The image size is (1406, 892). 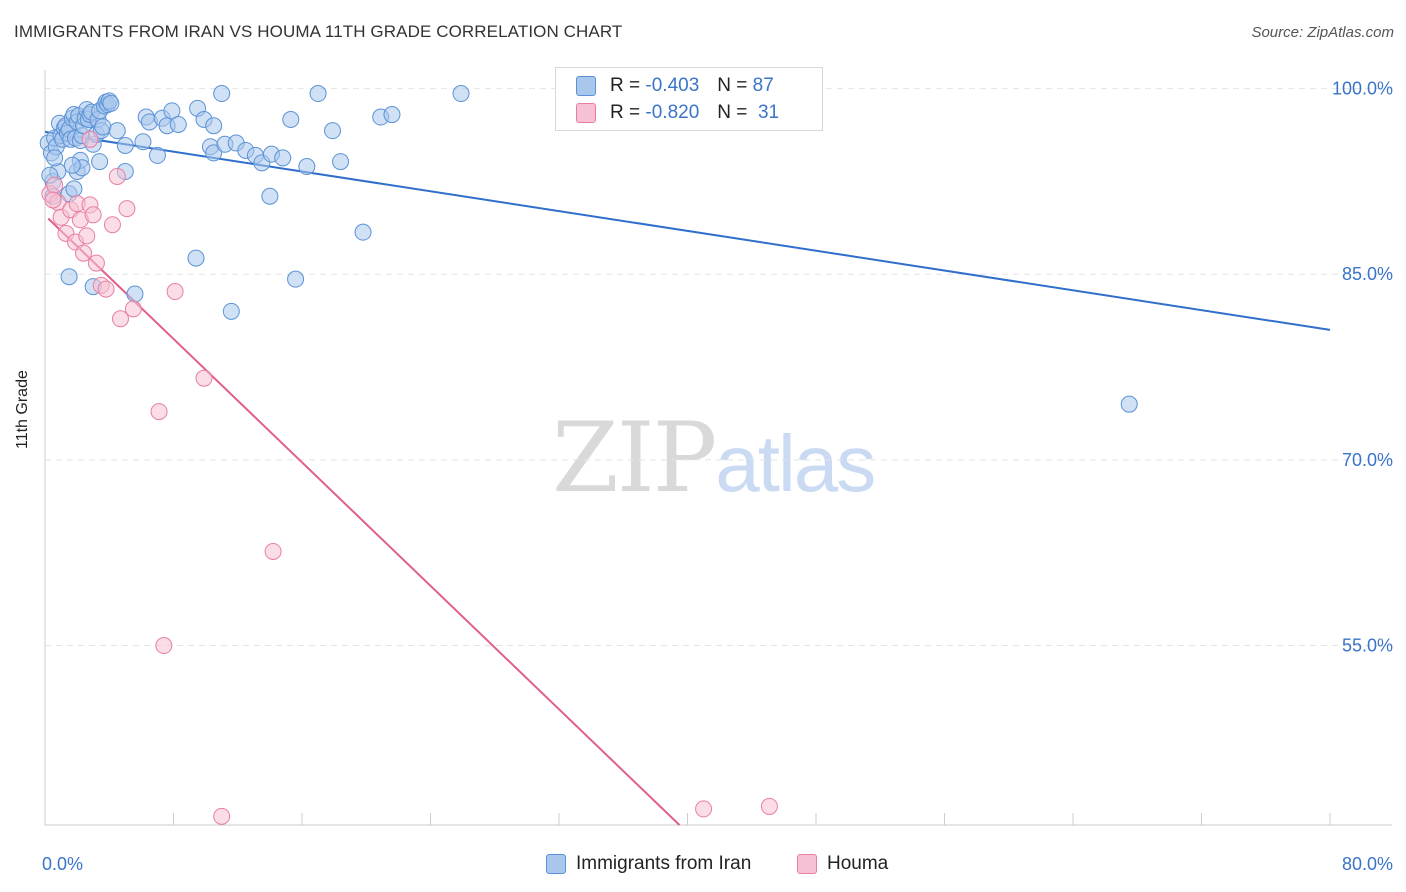 I want to click on bottom-legend-label: Houma, so click(x=858, y=863).